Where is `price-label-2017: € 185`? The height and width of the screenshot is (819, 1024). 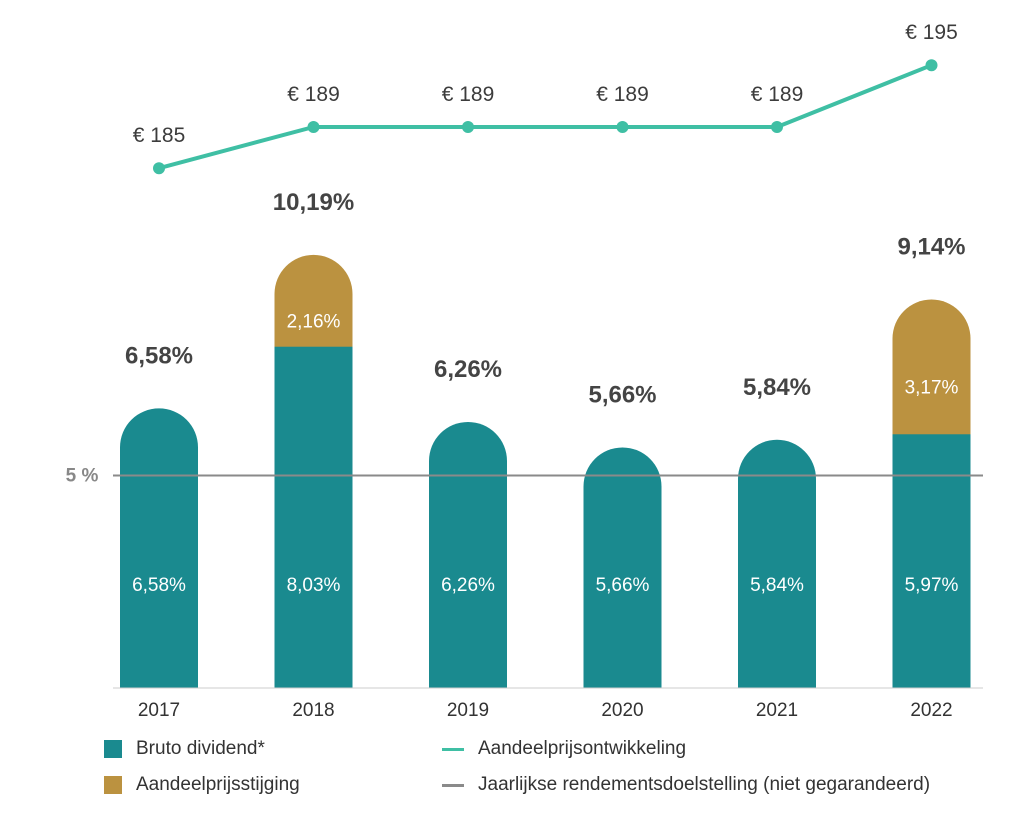
price-label-2017: € 185 is located at coordinates (159, 135).